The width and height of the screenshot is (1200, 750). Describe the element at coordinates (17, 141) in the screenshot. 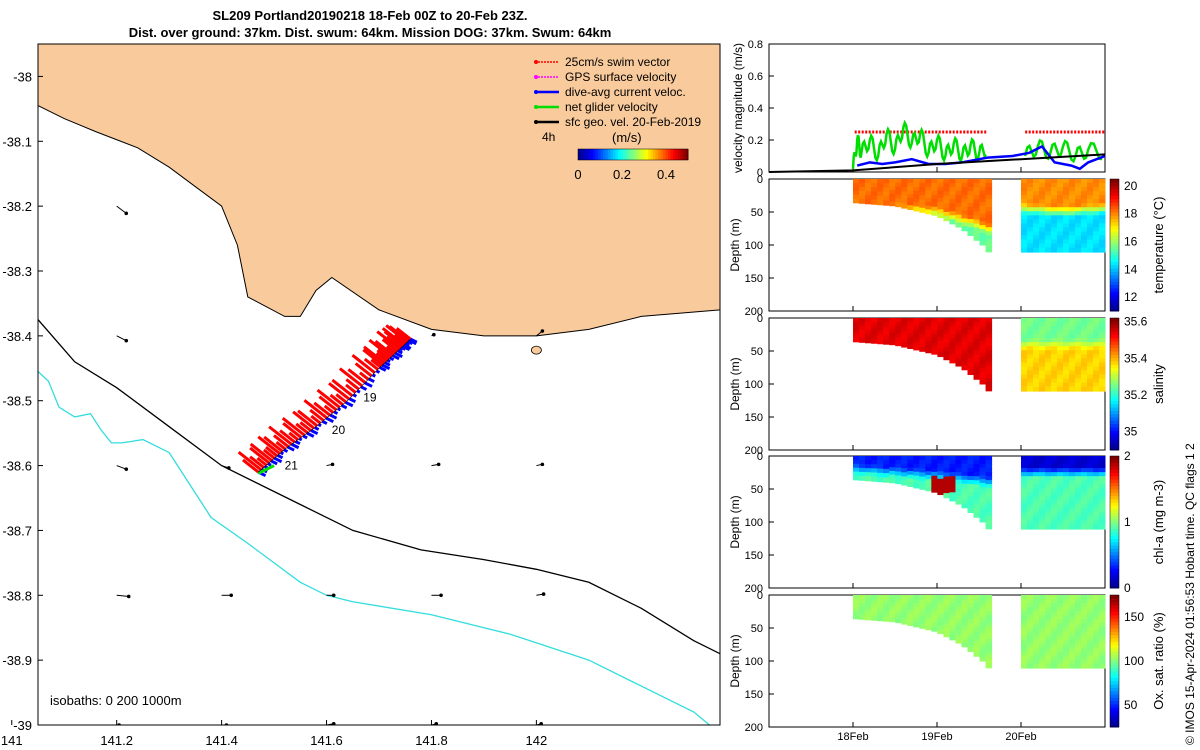

I see `map-y-tick-label: -38.1` at that location.